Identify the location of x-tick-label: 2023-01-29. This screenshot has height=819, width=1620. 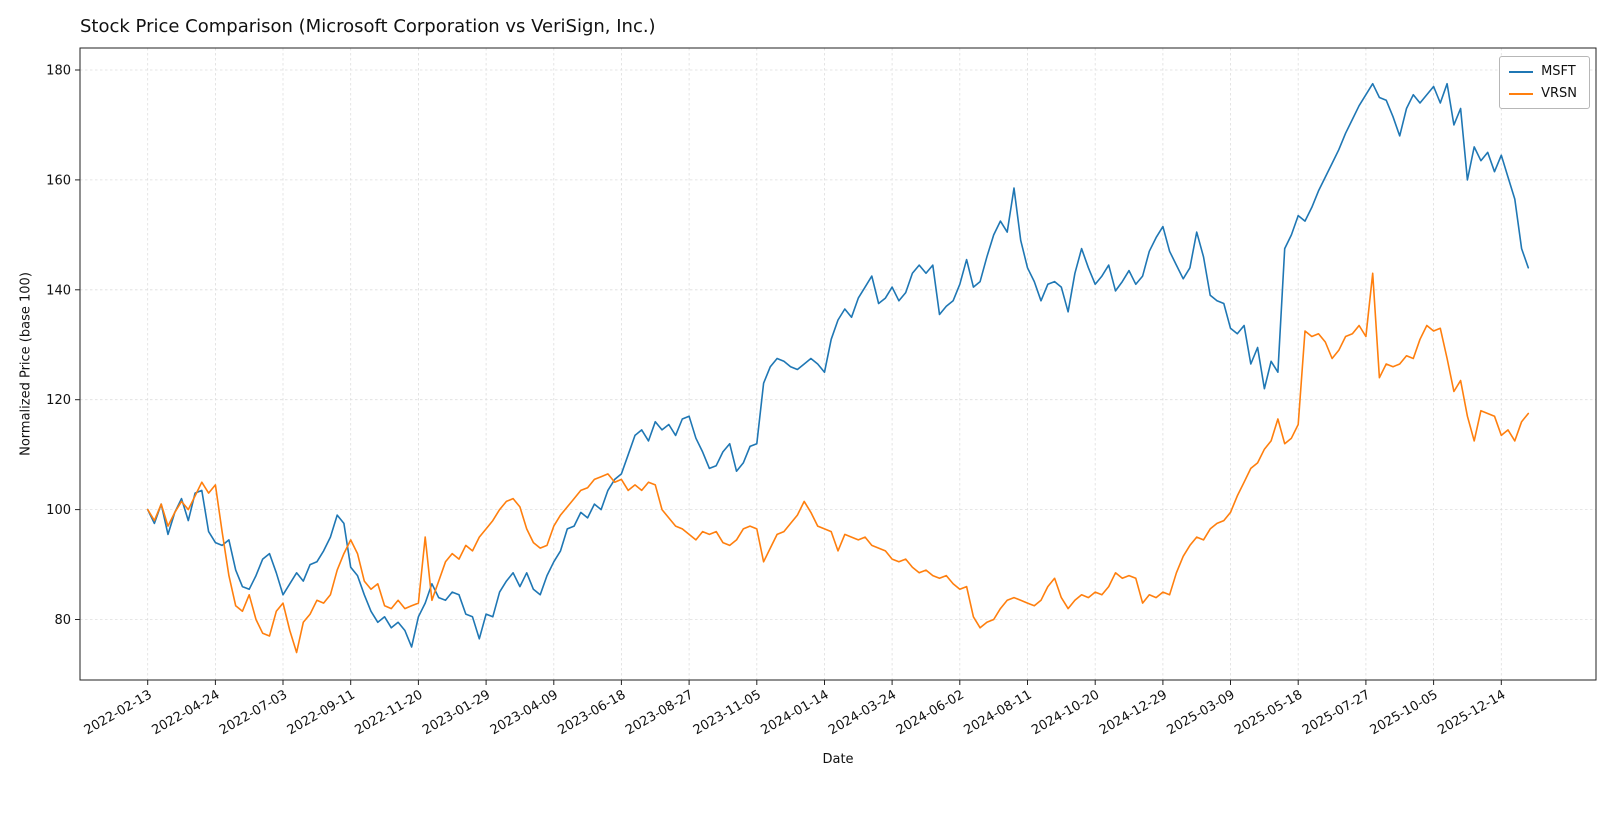
(456, 712).